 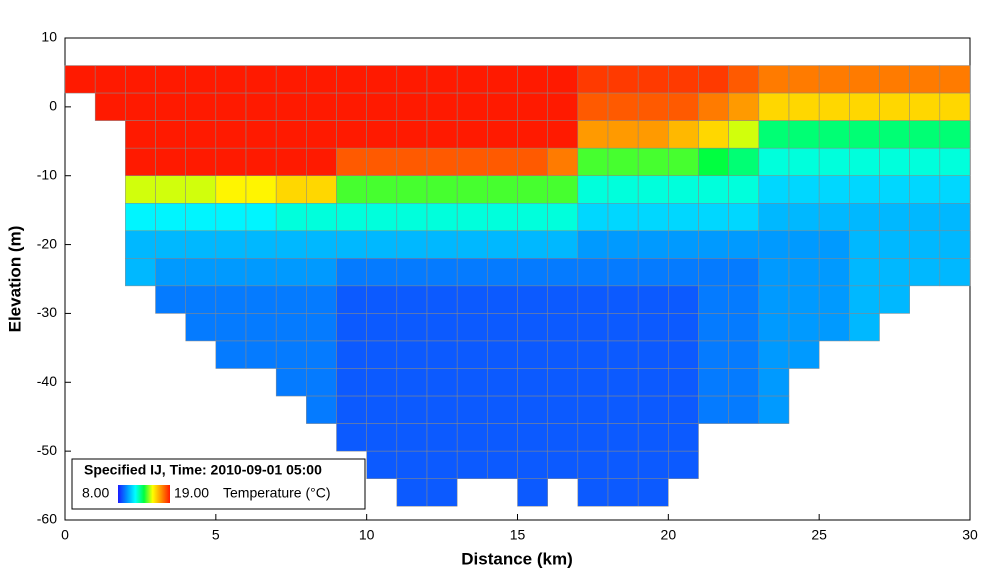 I want to click on y-tick-label: 10, so click(x=49, y=37).